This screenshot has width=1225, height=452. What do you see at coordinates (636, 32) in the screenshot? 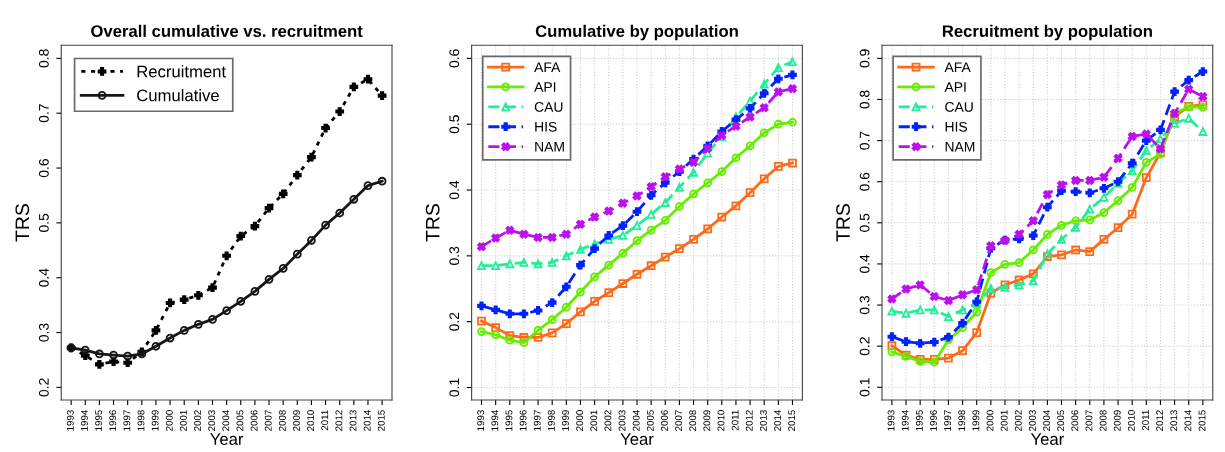
I see `chart-title: Cumulative by population` at bounding box center [636, 32].